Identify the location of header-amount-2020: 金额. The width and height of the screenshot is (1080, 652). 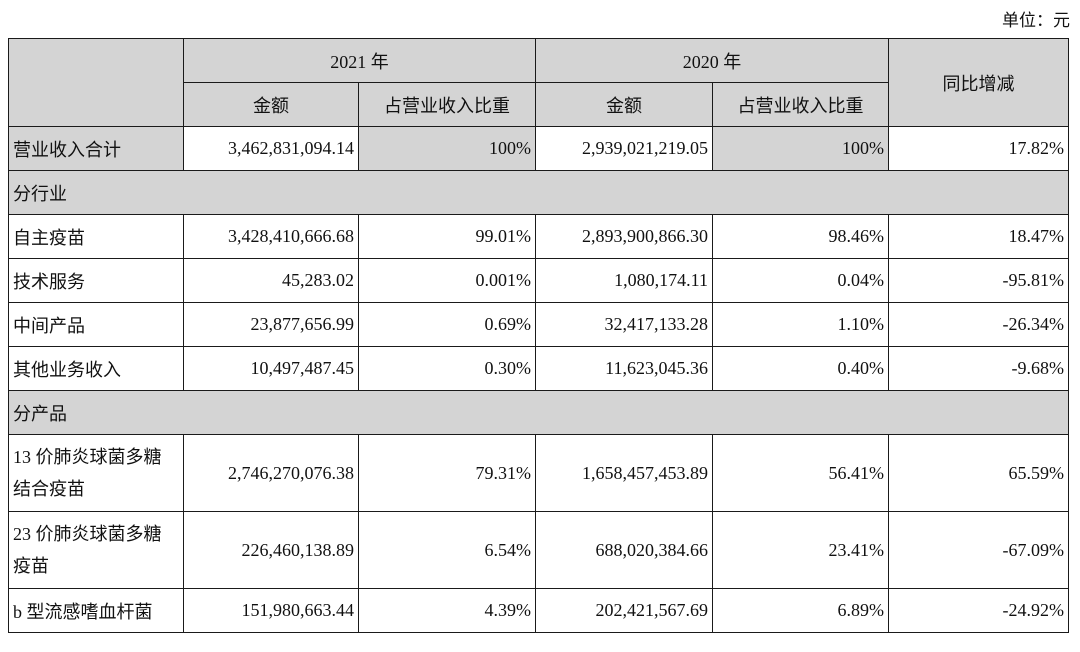
(624, 104).